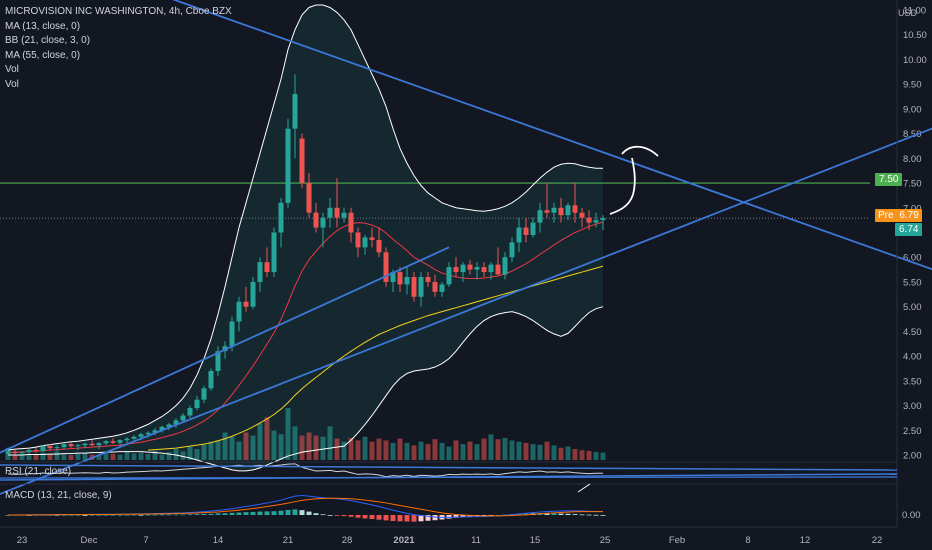 This screenshot has width=932, height=550. What do you see at coordinates (912, 456) in the screenshot?
I see `y-tick-label: 2.00` at bounding box center [912, 456].